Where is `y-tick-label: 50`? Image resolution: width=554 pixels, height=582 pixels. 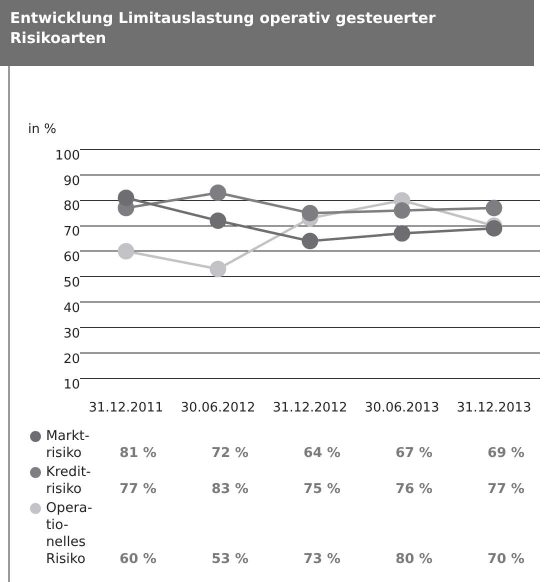 y-tick-label: 50 is located at coordinates (71, 283).